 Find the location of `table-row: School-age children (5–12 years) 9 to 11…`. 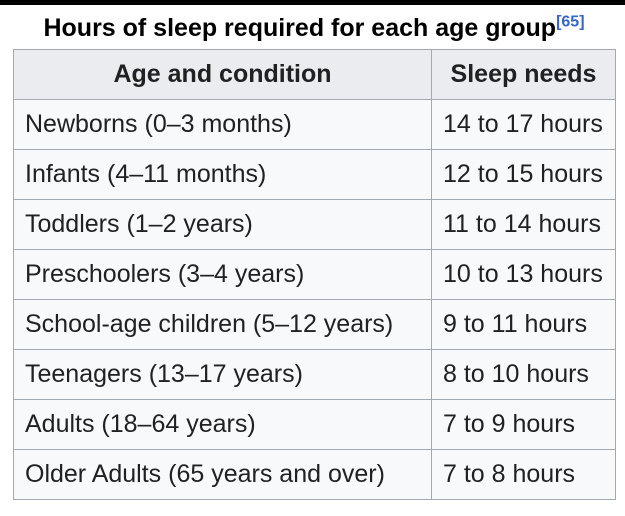

table-row: School-age children (5–12 years) 9 to 11… is located at coordinates (314, 324).